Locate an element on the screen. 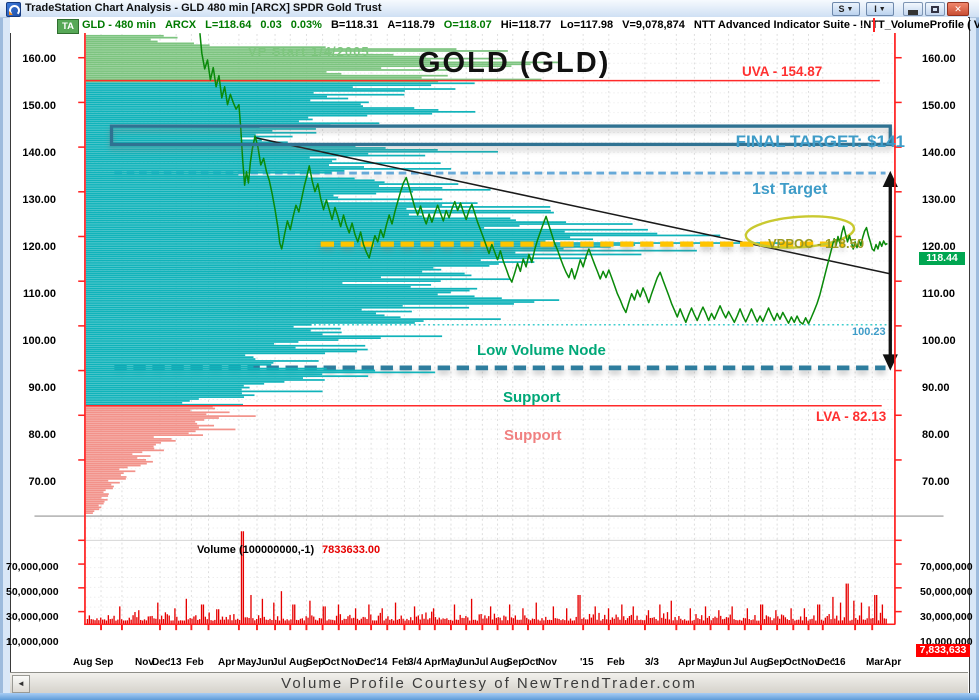 The height and width of the screenshot is (700, 979). uva-label: UVA - 154.87 is located at coordinates (782, 71).